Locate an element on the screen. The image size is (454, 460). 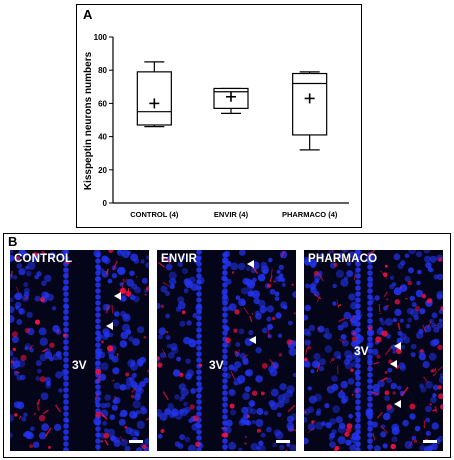
micrograph-pharmaco: PHARMACO 3V is located at coordinates (373, 350).